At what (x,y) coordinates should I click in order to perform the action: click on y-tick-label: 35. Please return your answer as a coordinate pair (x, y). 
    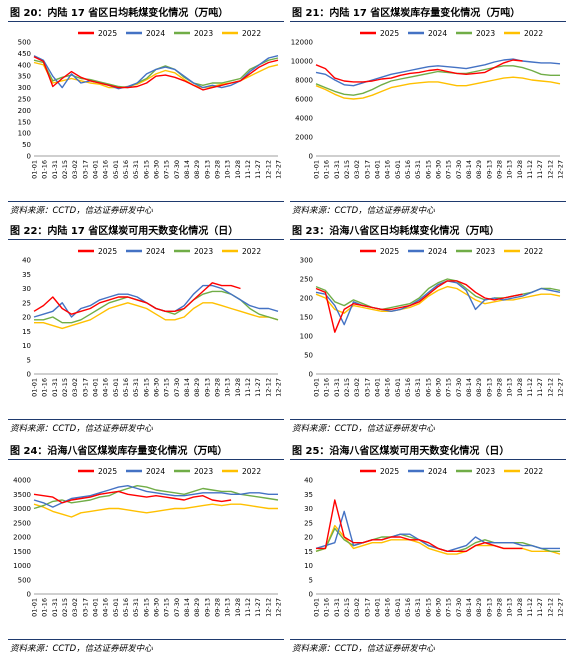
    Looking at the image, I should click on (26, 275).